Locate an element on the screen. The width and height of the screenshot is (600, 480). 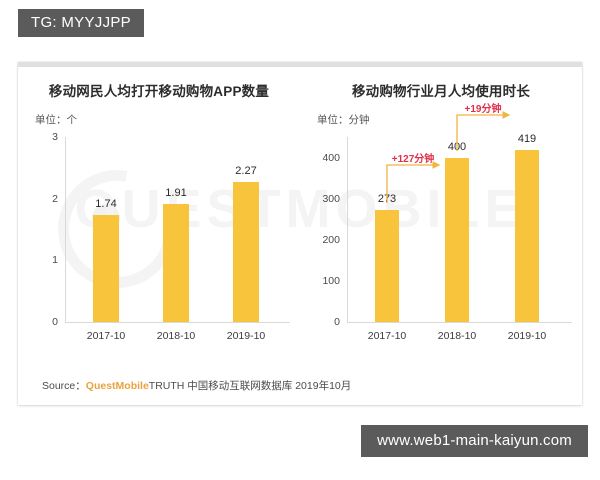
y-tick-label: 400 is located at coordinates (331, 157).